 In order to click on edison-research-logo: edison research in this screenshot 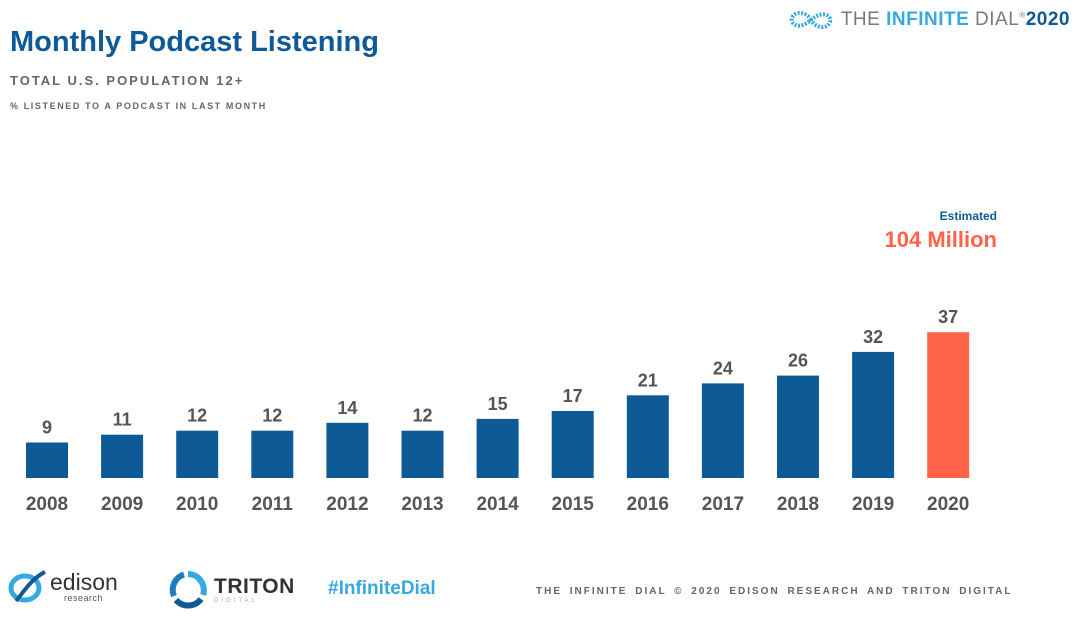, I will do `click(63, 587)`.